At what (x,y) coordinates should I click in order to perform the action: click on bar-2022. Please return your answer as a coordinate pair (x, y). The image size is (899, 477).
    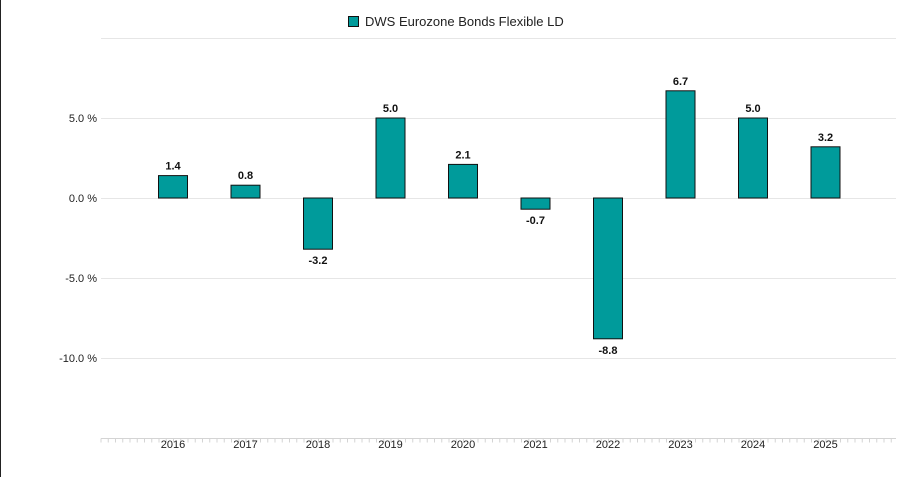
    Looking at the image, I should click on (608, 268).